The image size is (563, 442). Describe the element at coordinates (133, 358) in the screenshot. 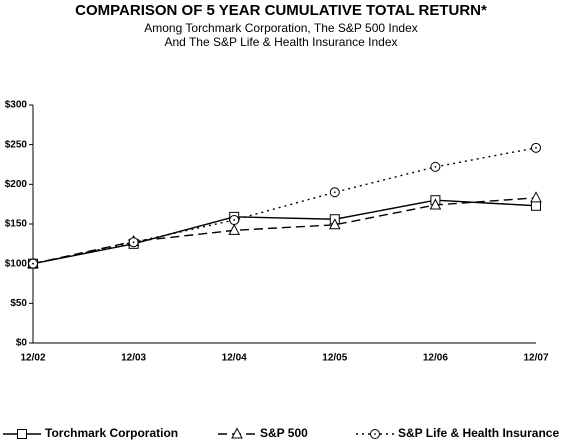

I see `x-tick-label: 12/03` at that location.